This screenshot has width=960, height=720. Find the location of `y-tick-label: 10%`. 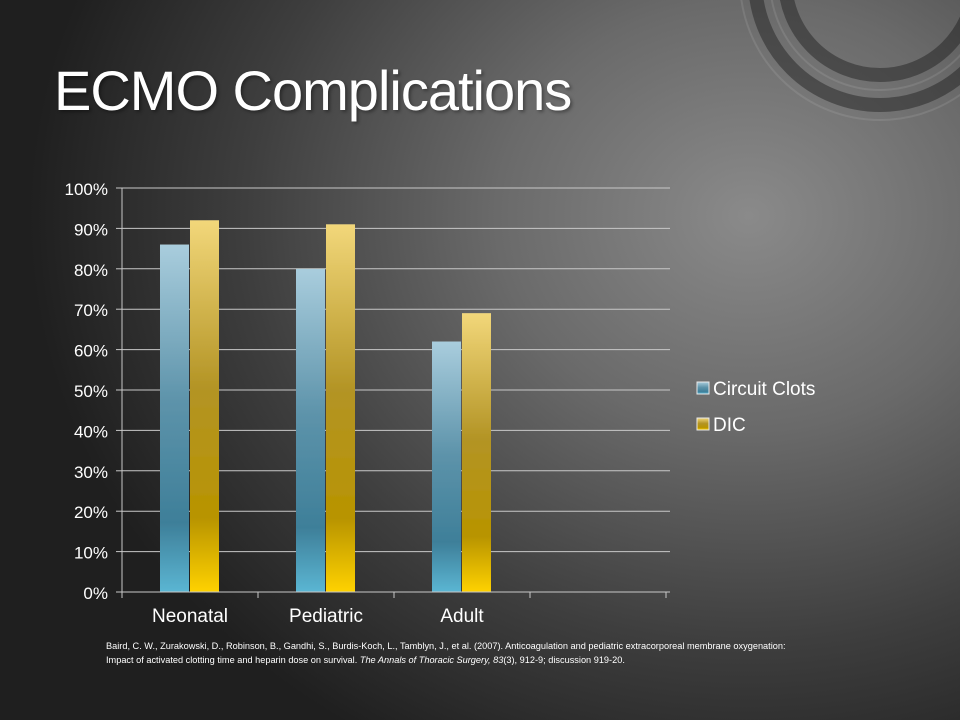

y-tick-label: 10% is located at coordinates (91, 553).